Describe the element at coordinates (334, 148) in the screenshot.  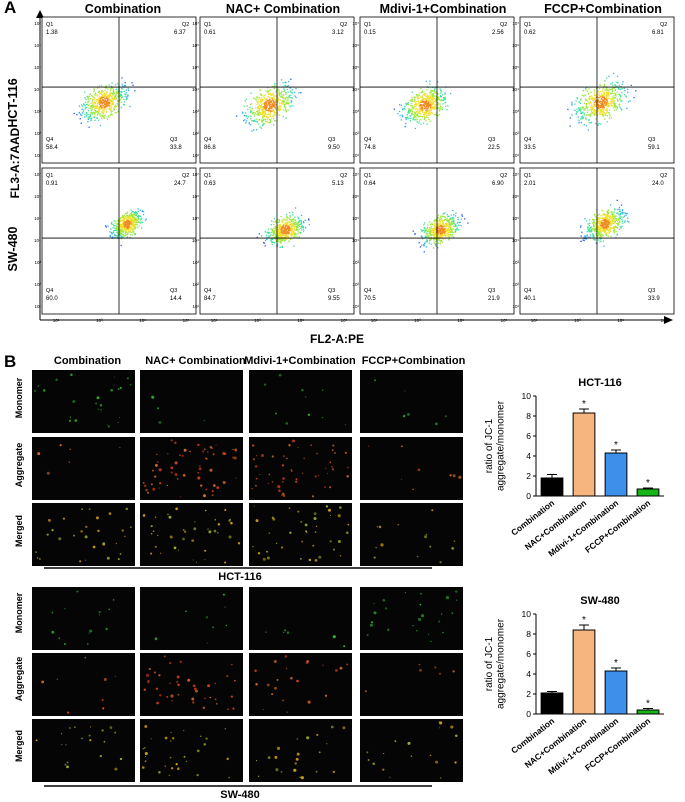
I see `quadrant-value: 9.50` at that location.